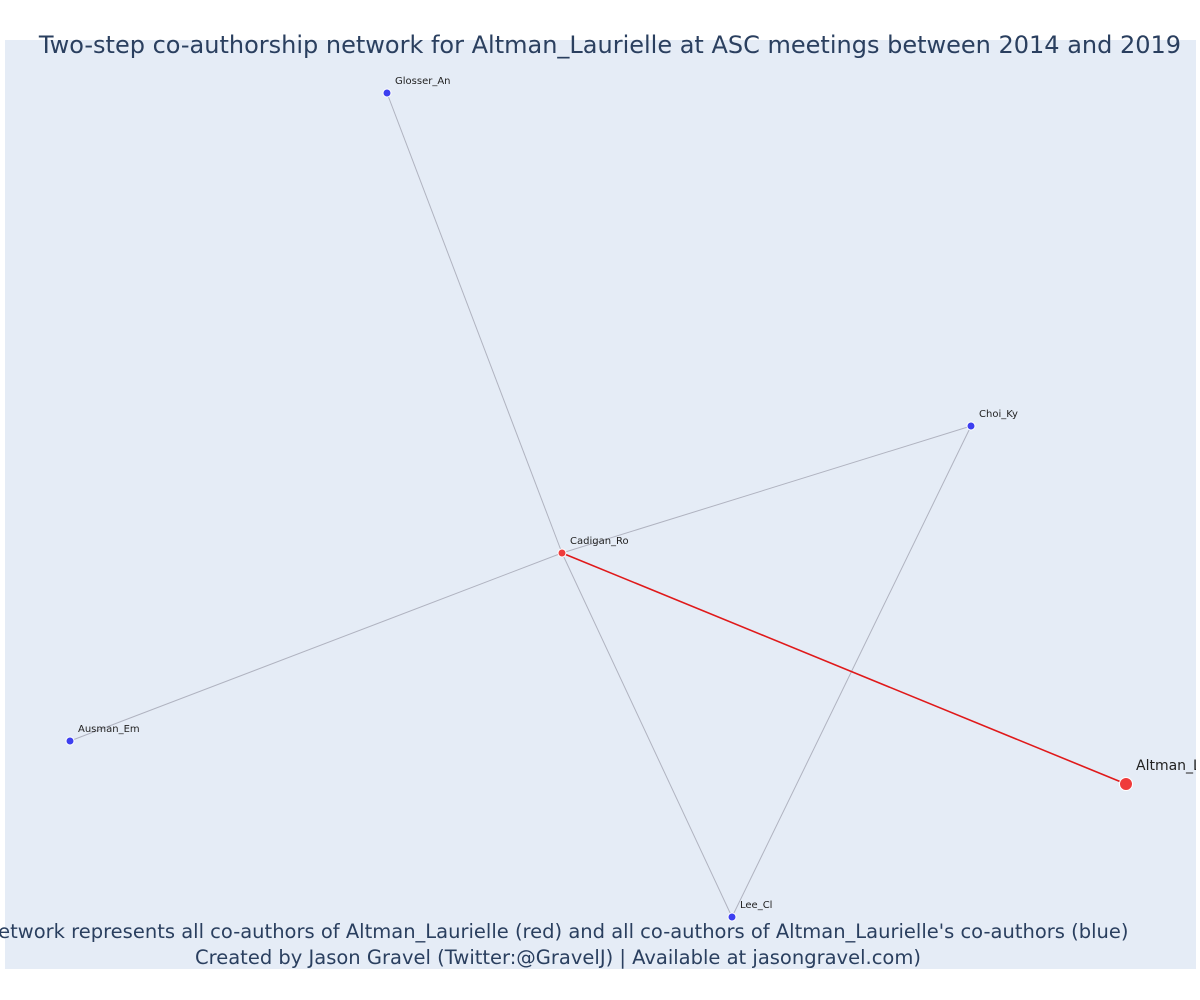 This screenshot has height=1000, width=1200. I want to click on edge-Cadigan_Ro-Lee_Cl, so click(647, 735).